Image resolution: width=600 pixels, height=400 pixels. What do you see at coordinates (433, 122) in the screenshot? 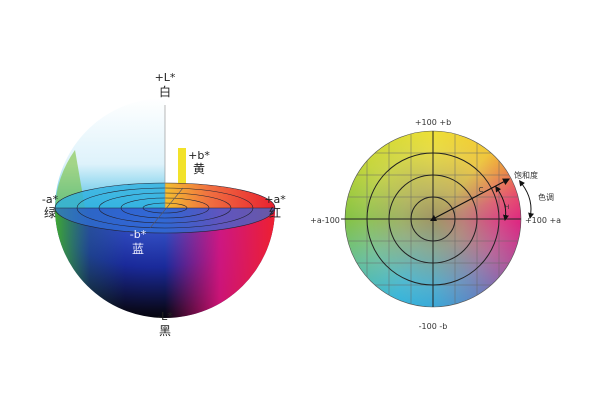
I see `wheel-top-label: +100 +b` at bounding box center [433, 122].